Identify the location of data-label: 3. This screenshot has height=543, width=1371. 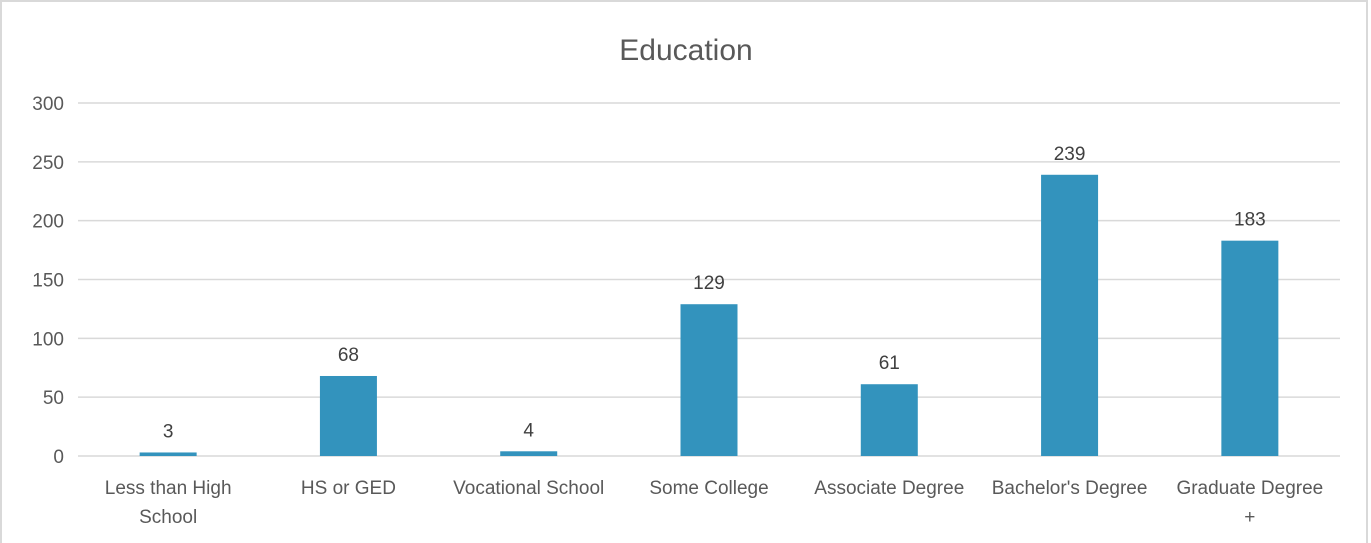
(168, 431).